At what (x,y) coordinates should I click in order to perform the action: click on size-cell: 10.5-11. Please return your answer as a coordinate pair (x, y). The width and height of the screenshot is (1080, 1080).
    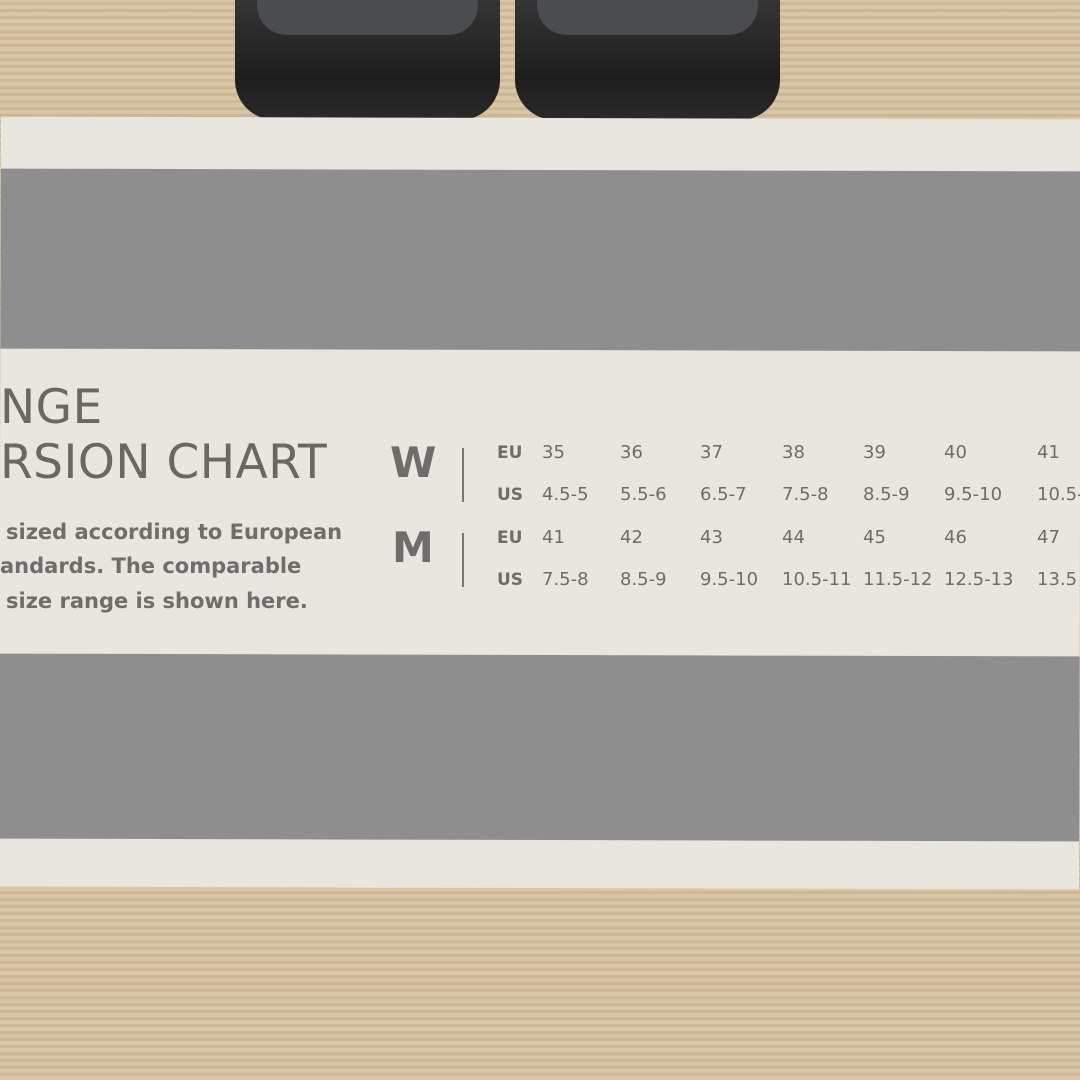
    Looking at the image, I should click on (817, 579).